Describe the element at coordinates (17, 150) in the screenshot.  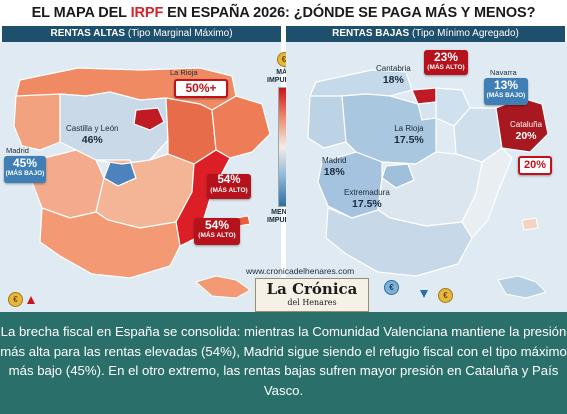
I see `madrid-label: Madrid` at that location.